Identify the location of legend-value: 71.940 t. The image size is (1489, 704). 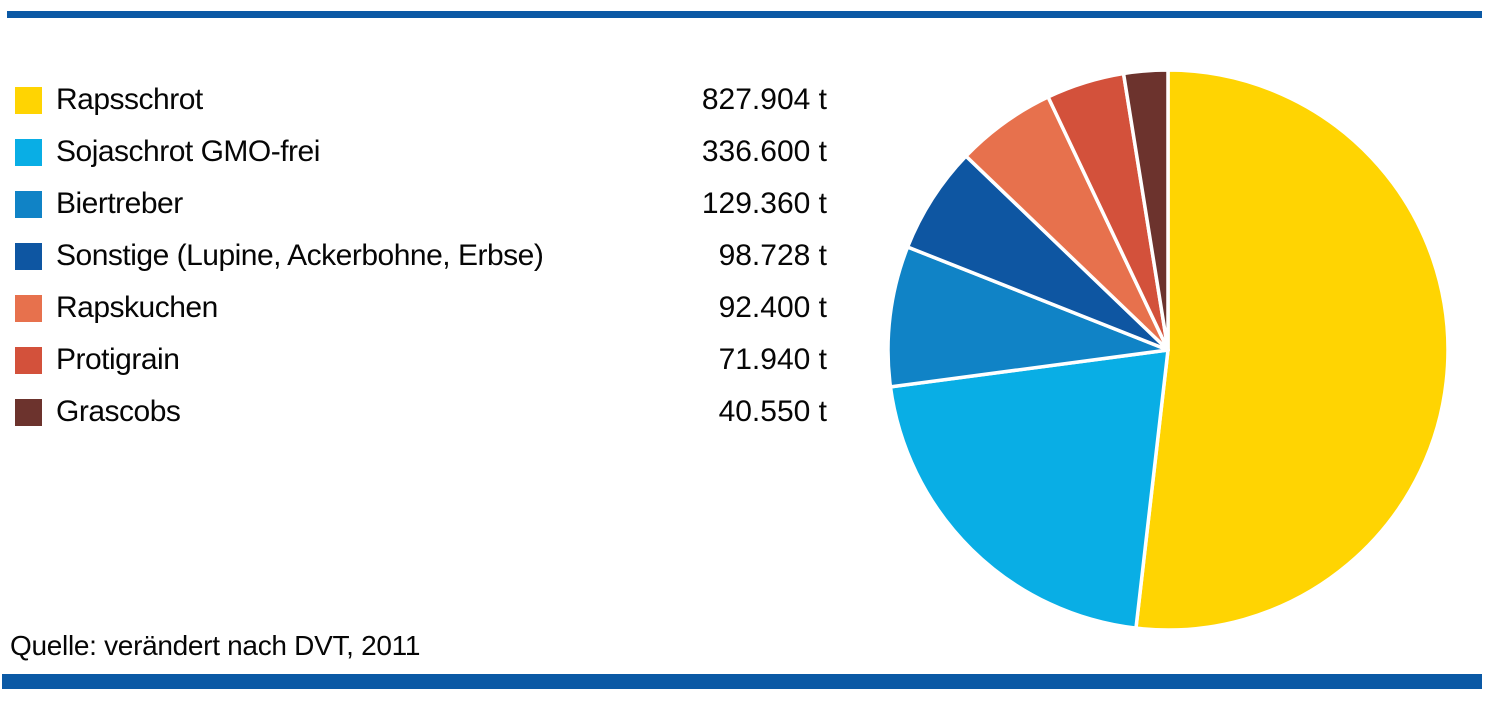
(772, 359).